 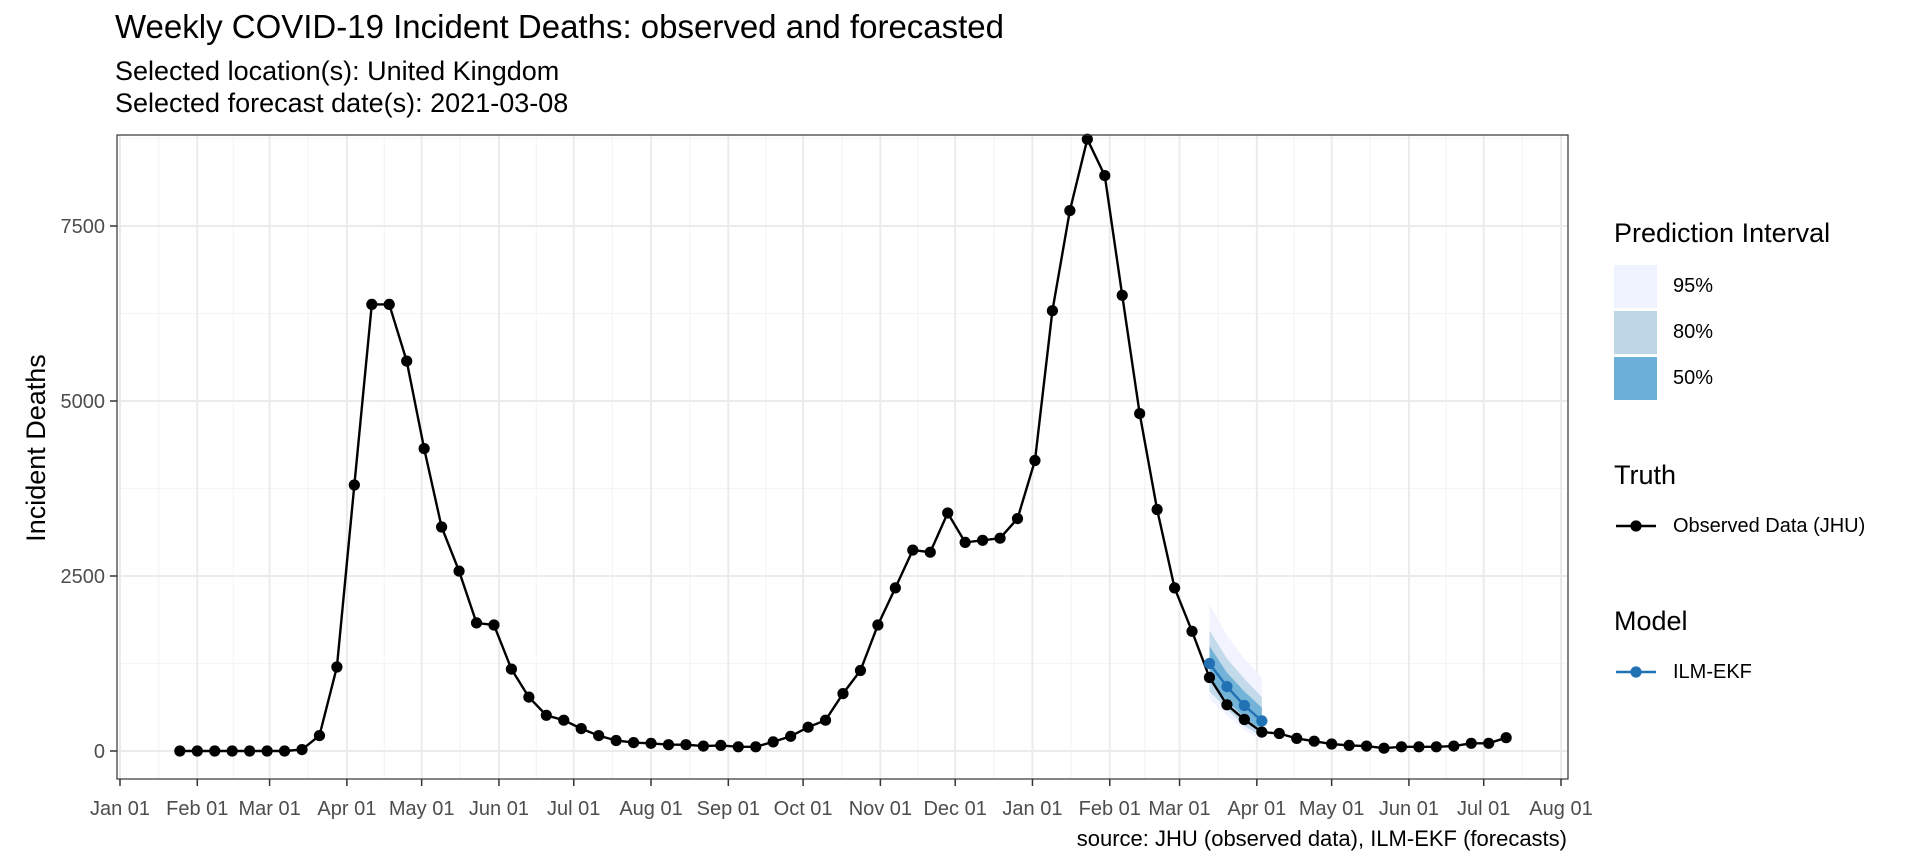 I want to click on legend-label-50: 50%, so click(x=1693, y=378).